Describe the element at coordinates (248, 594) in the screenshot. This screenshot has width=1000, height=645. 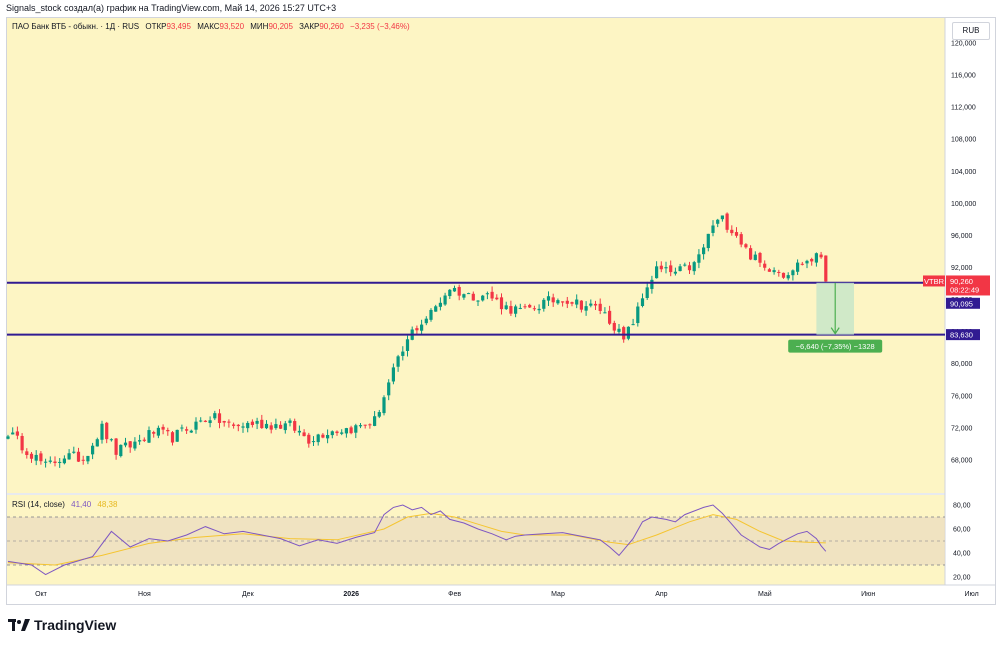
I see `time-tick-label: Дек` at that location.